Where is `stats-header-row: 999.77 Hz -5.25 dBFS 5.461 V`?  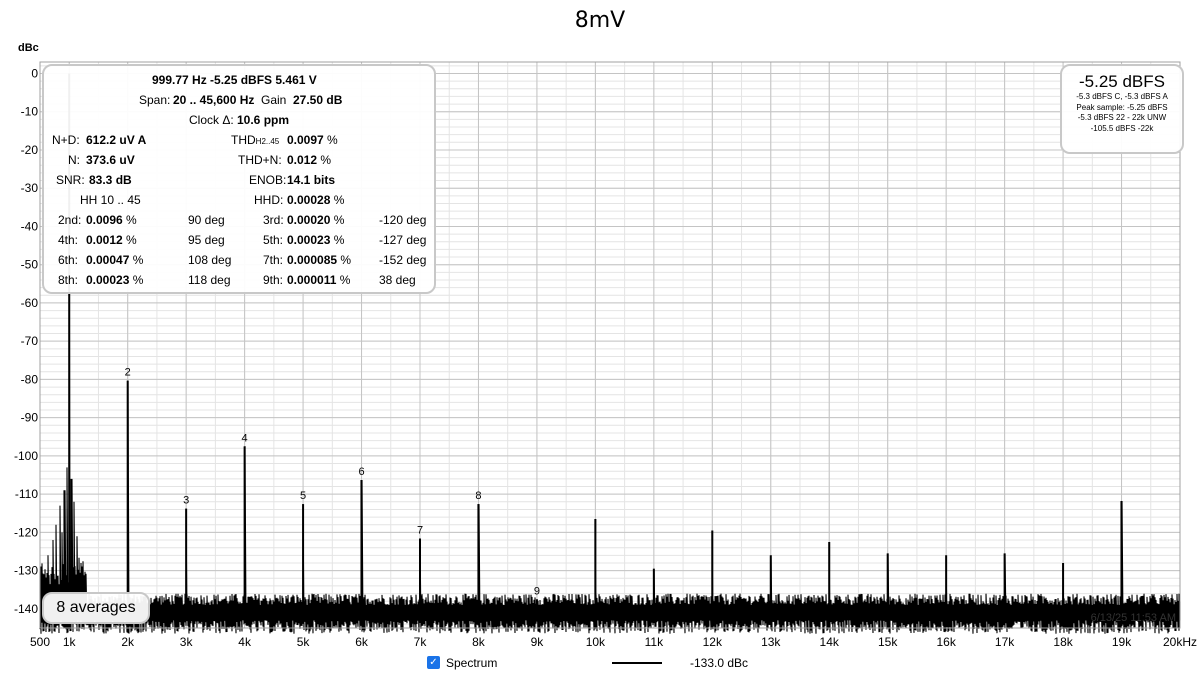 stats-header-row: 999.77 Hz -5.25 dBFS 5.461 V is located at coordinates (239, 80).